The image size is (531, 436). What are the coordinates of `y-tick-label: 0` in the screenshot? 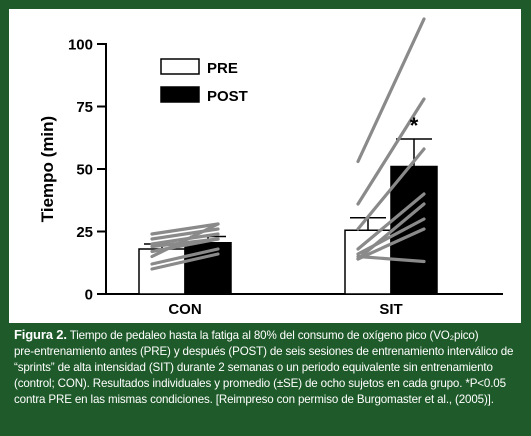 It's located at (89, 295).